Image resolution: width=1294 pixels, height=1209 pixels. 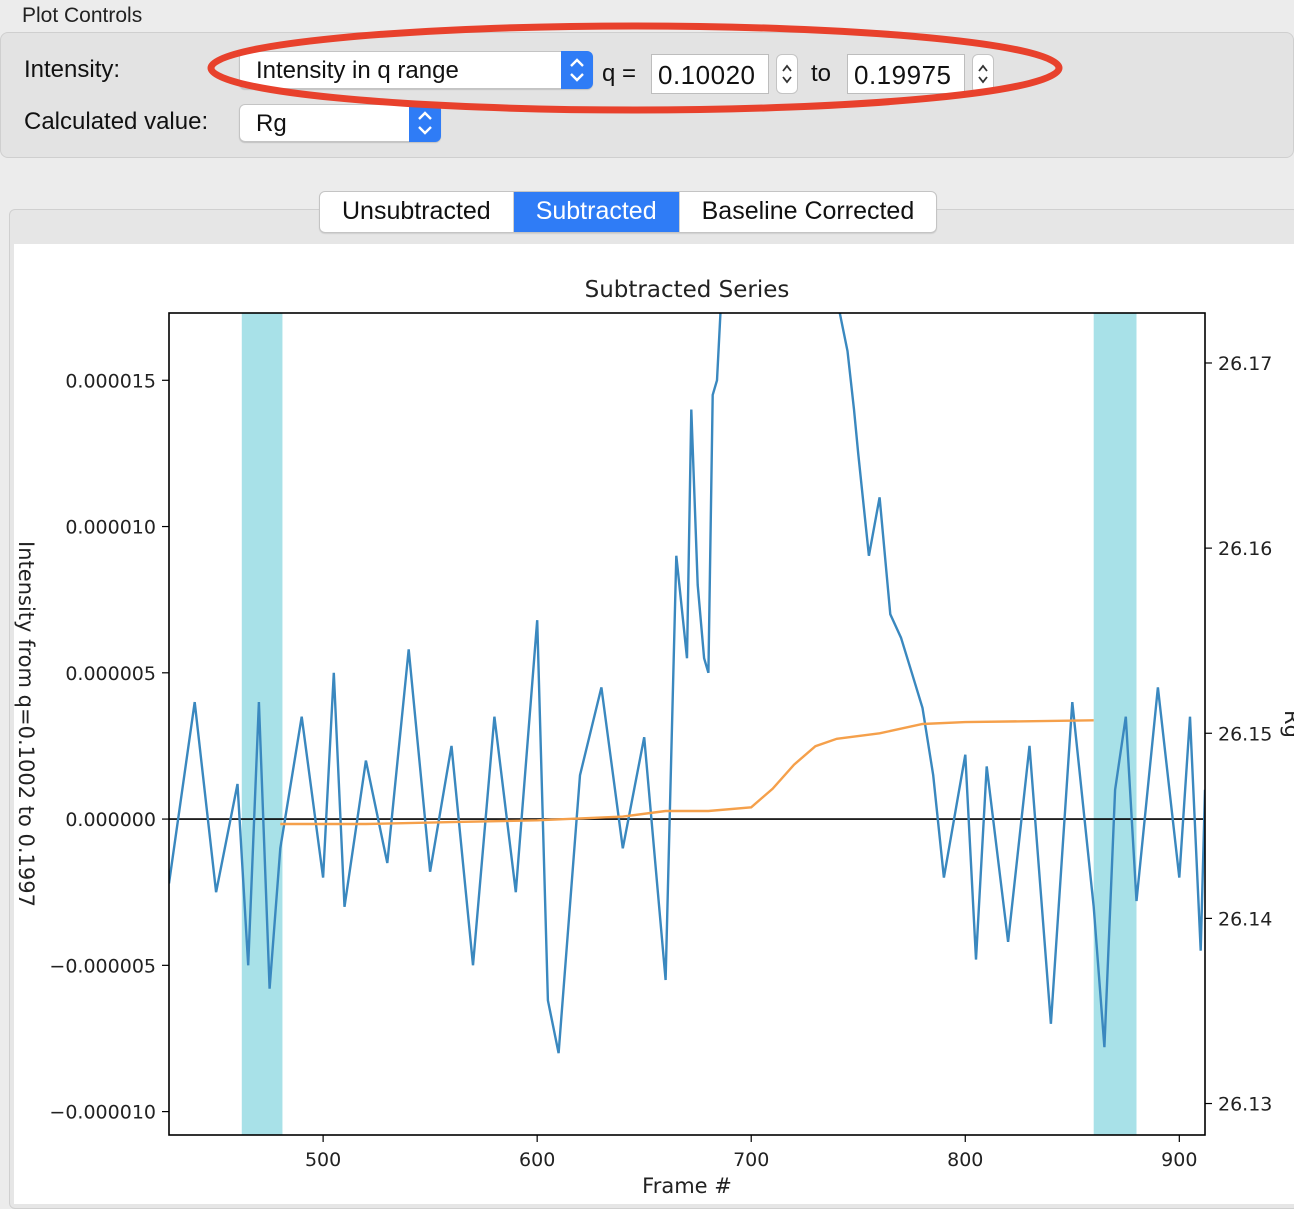 What do you see at coordinates (687, 1186) in the screenshot?
I see `x-axis-label: Frame #` at bounding box center [687, 1186].